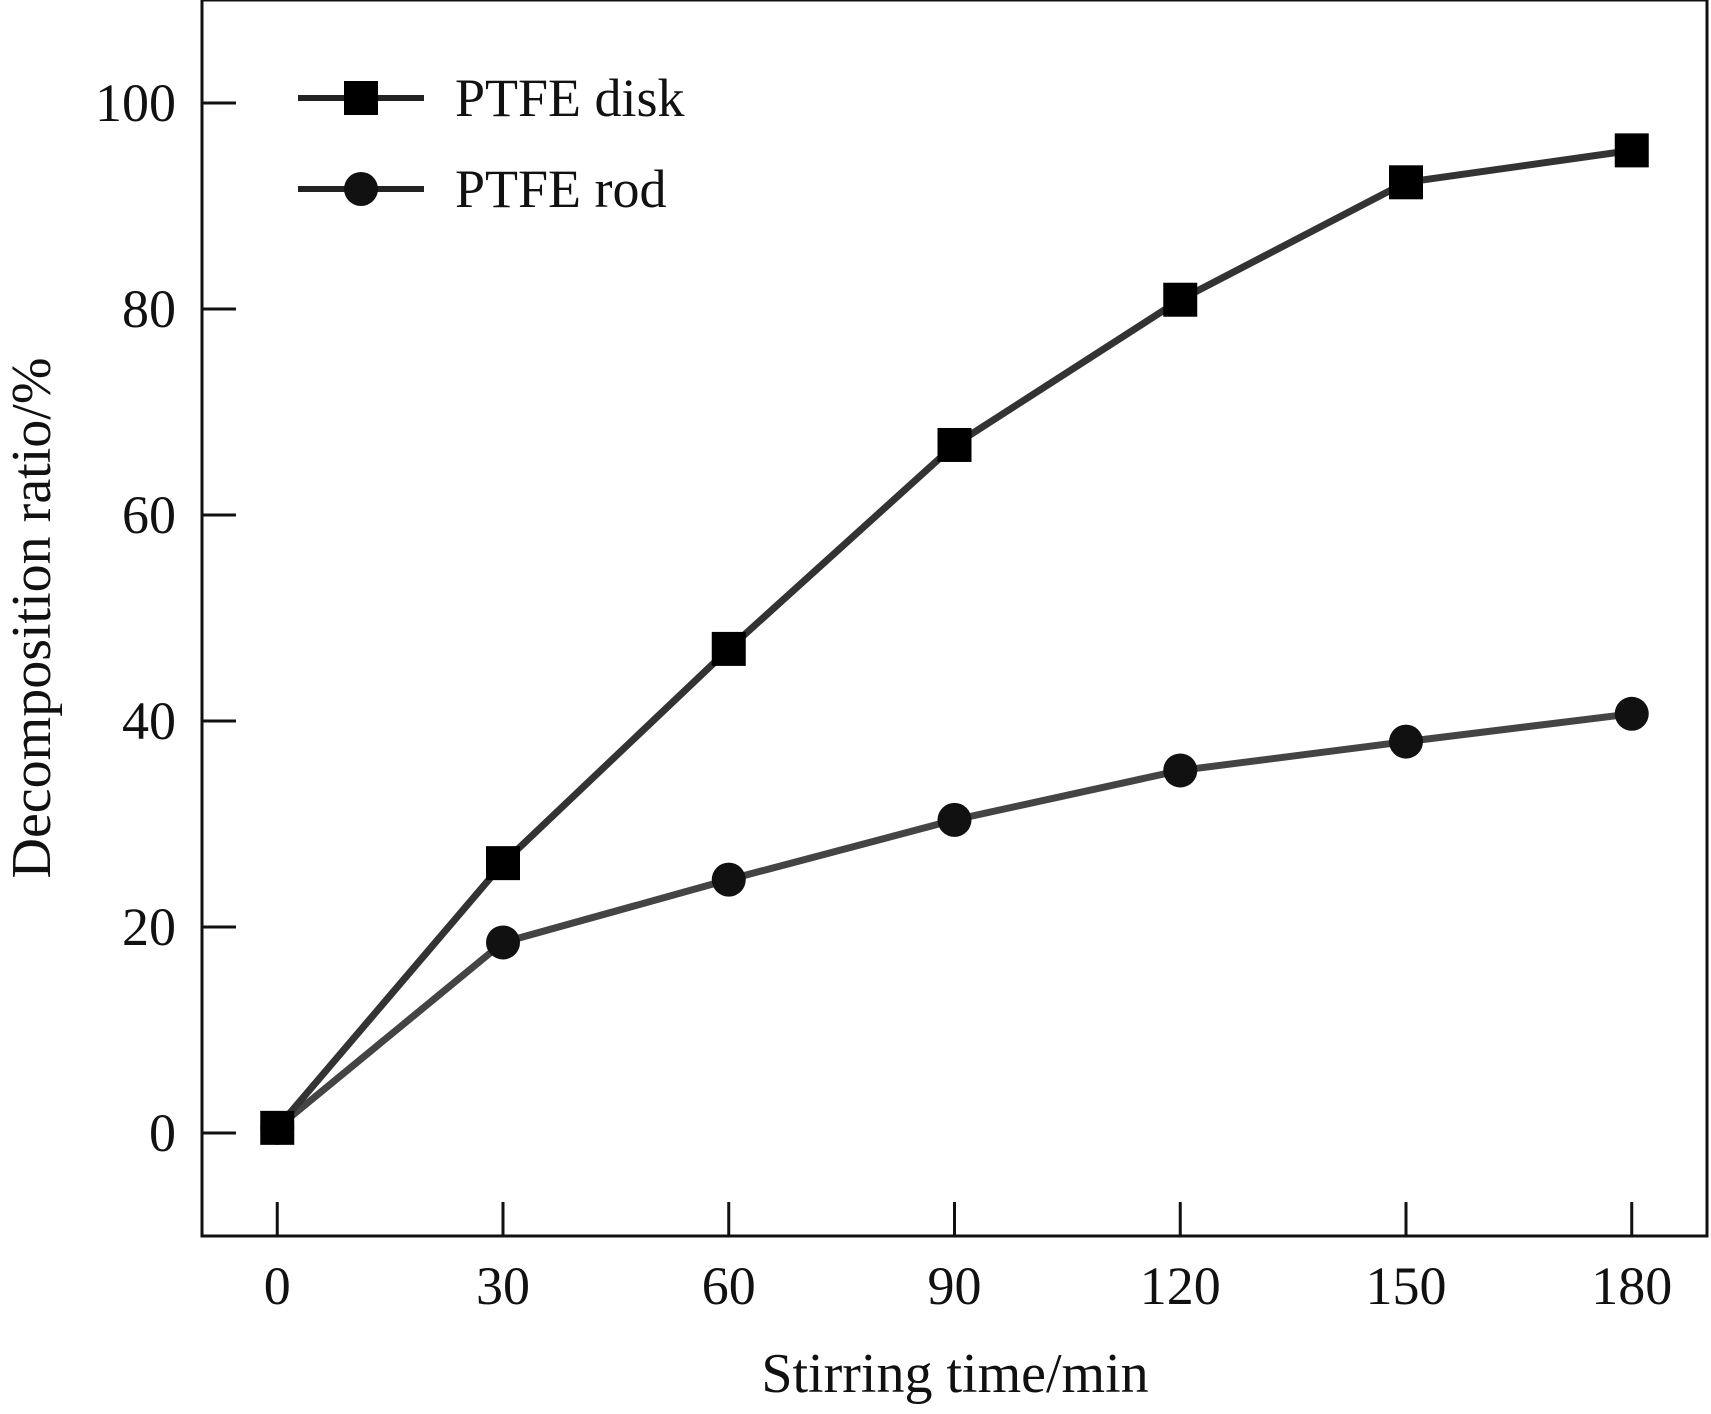  Describe the element at coordinates (570, 98) in the screenshot. I see `ptfe-disk-legend-label: PTFE disk` at that location.